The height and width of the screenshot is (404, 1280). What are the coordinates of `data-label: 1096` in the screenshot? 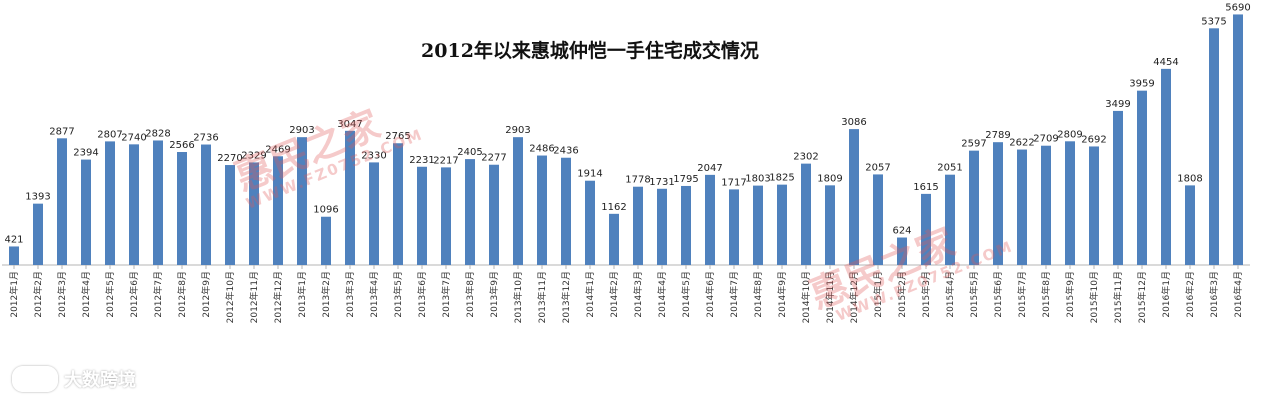 It's located at (325, 210).